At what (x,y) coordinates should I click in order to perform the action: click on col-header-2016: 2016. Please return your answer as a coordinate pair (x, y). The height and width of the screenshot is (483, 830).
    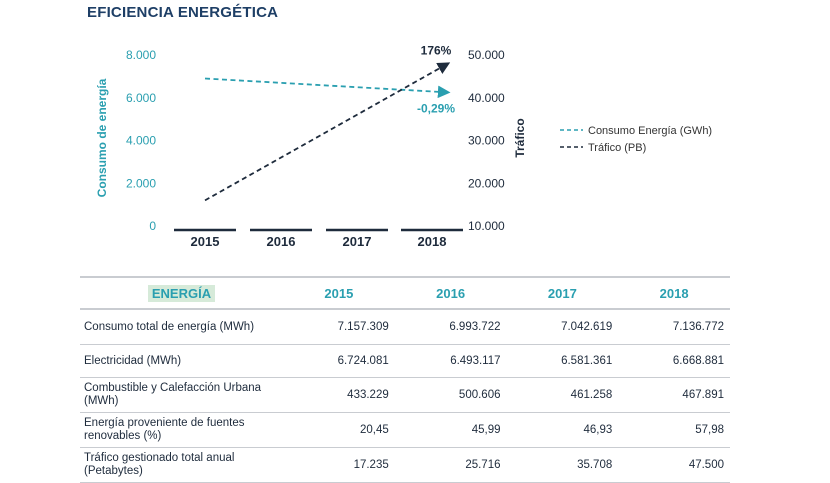
    Looking at the image, I should click on (450, 293).